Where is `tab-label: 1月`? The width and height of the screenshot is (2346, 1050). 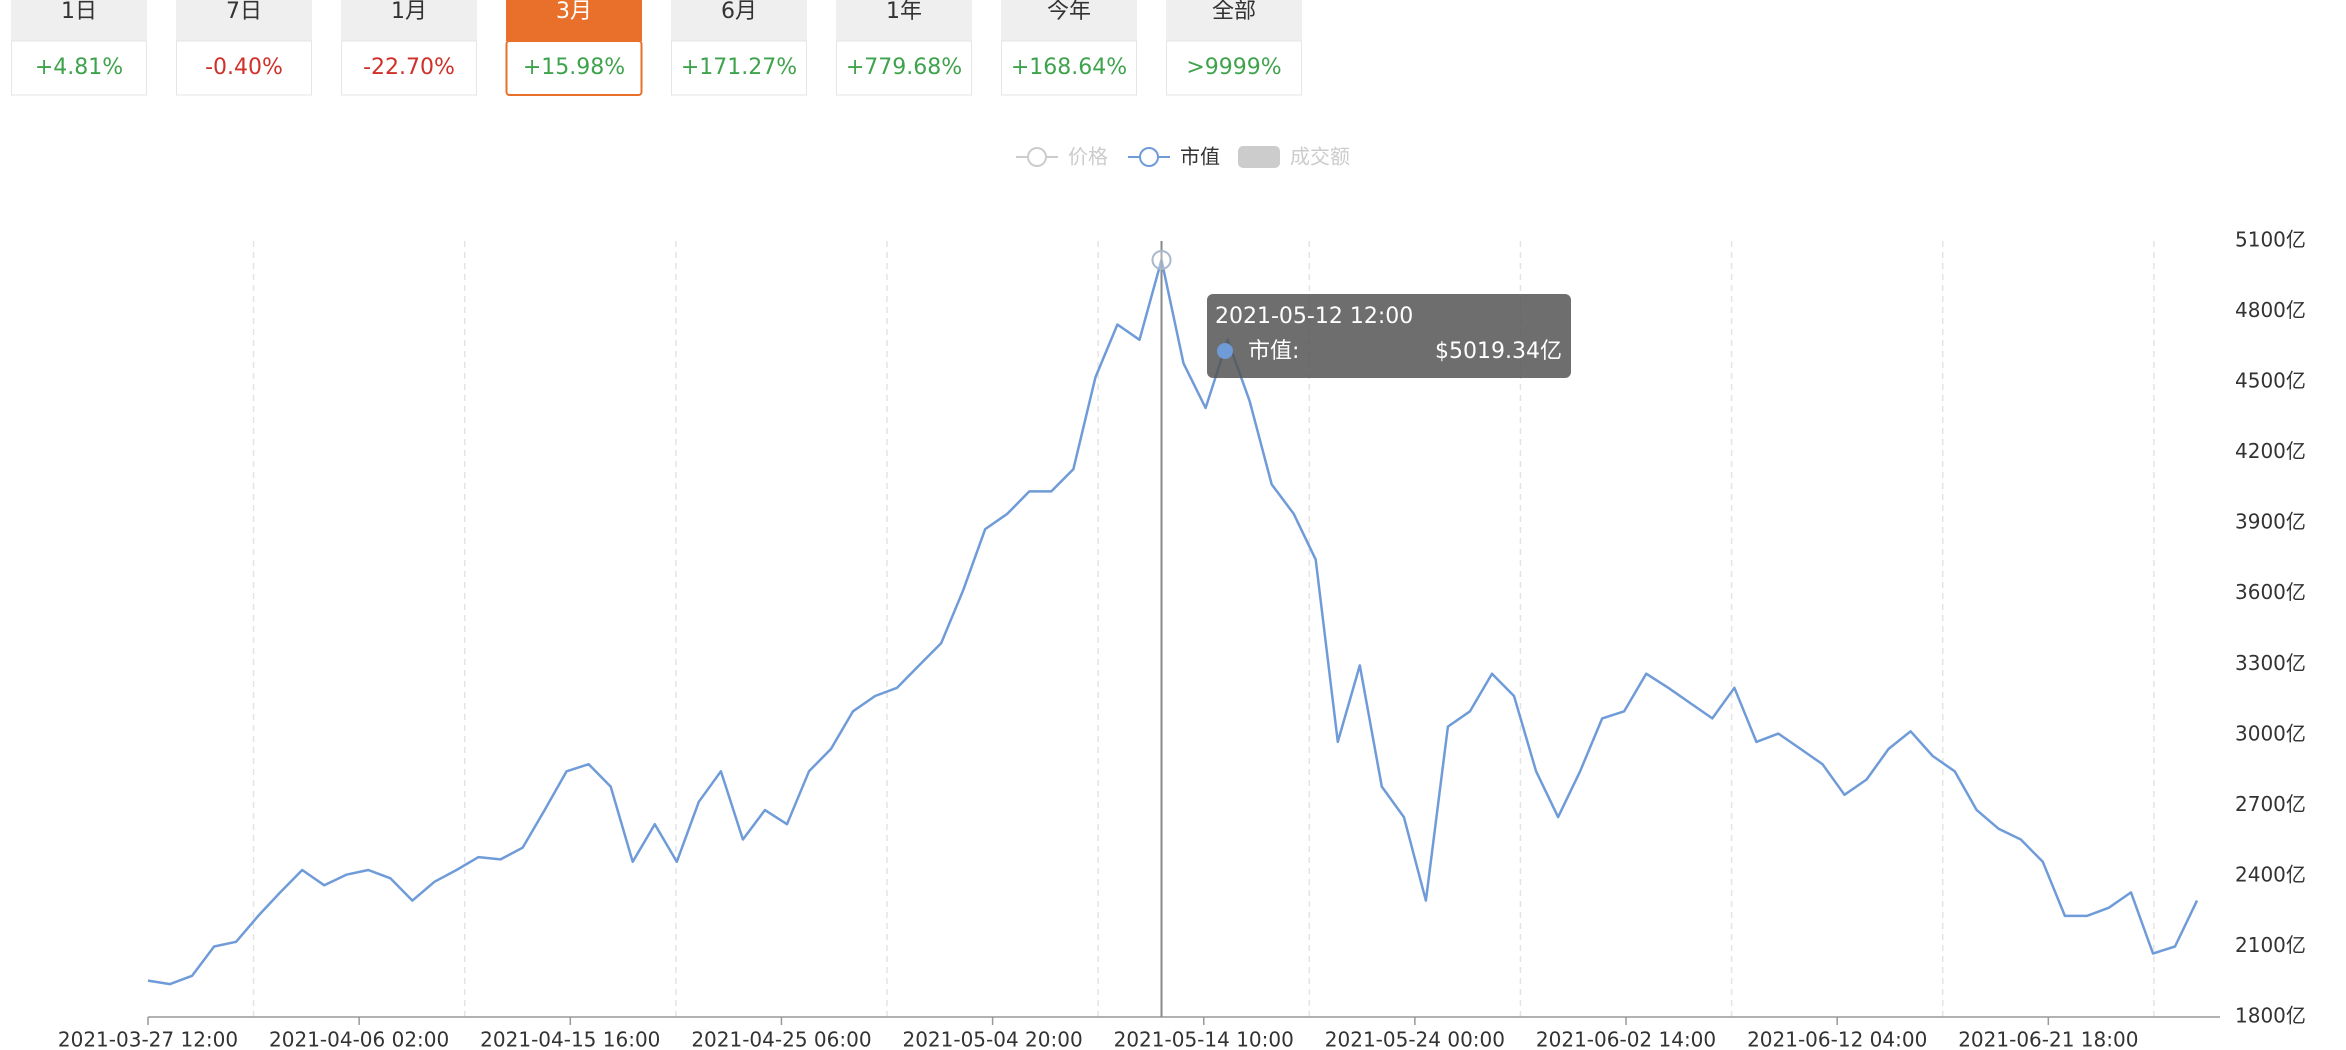 tab-label: 1月 is located at coordinates (409, 12).